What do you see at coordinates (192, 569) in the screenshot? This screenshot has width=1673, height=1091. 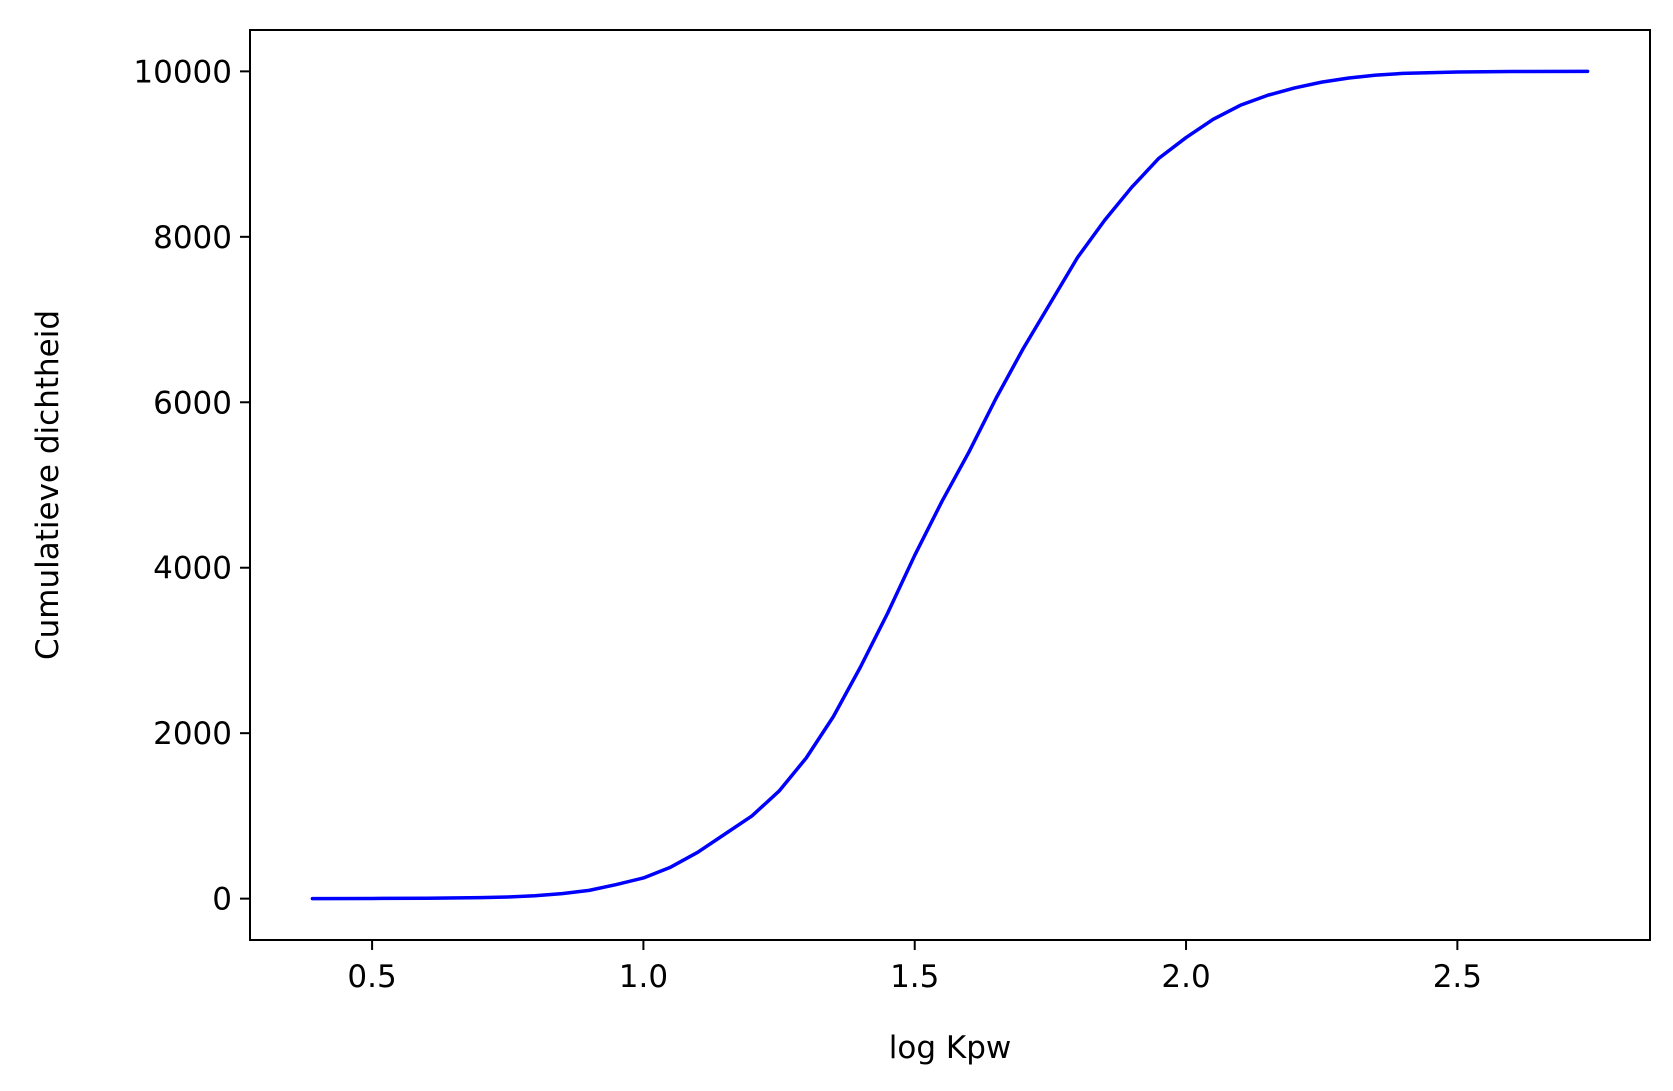 I see `y-tick-label: 4000` at bounding box center [192, 569].